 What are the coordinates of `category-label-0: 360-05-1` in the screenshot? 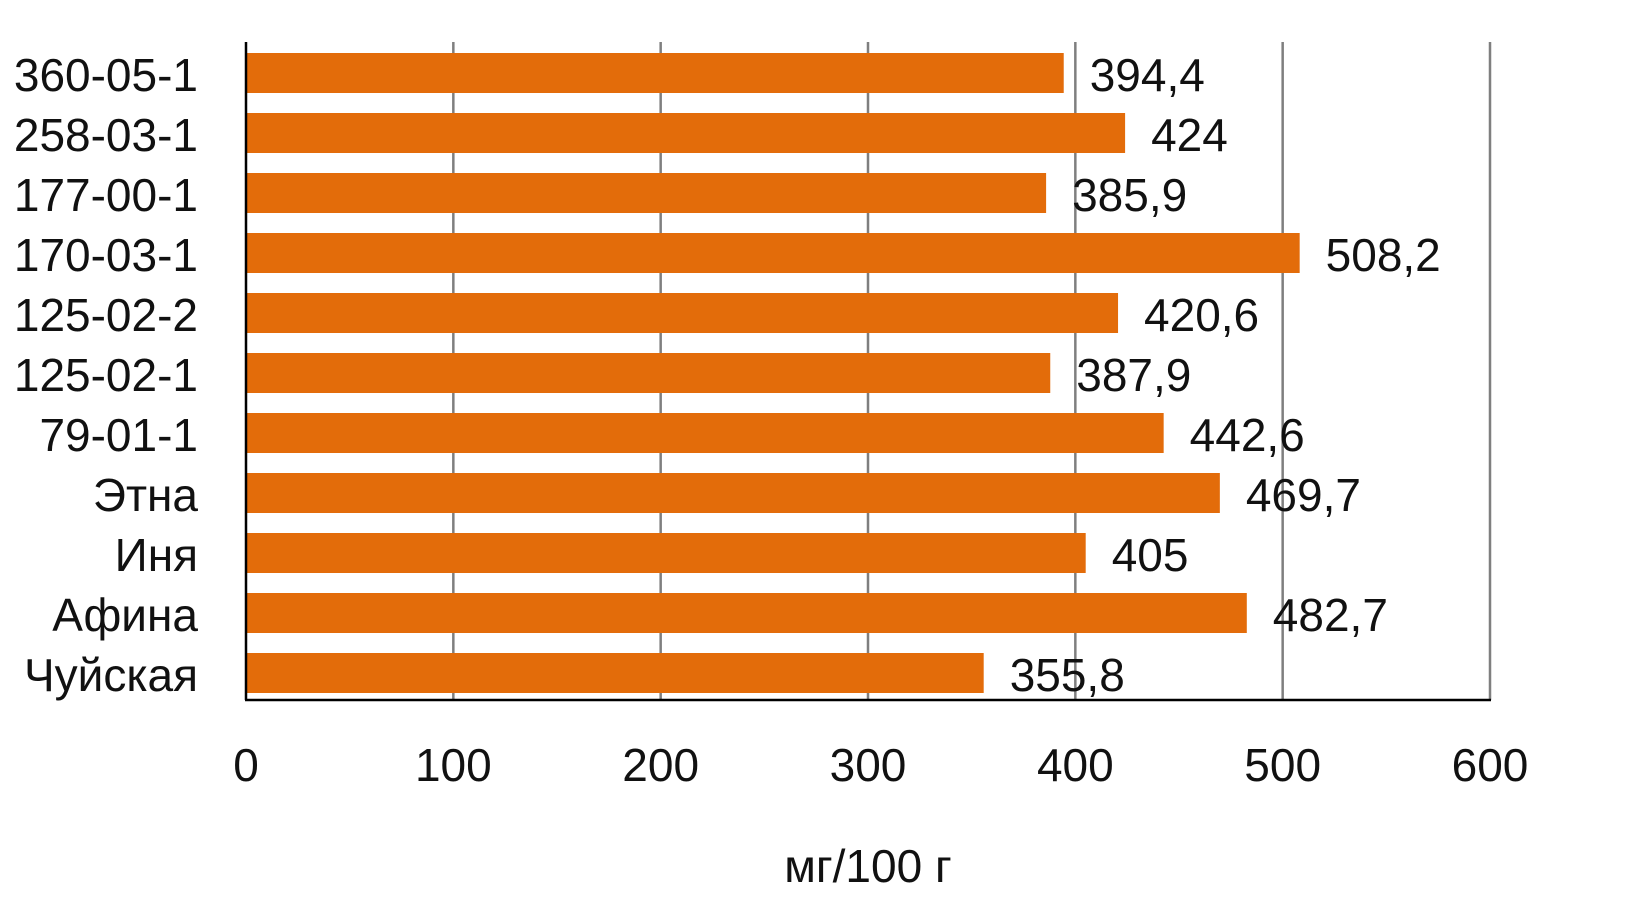 It's located at (106, 75).